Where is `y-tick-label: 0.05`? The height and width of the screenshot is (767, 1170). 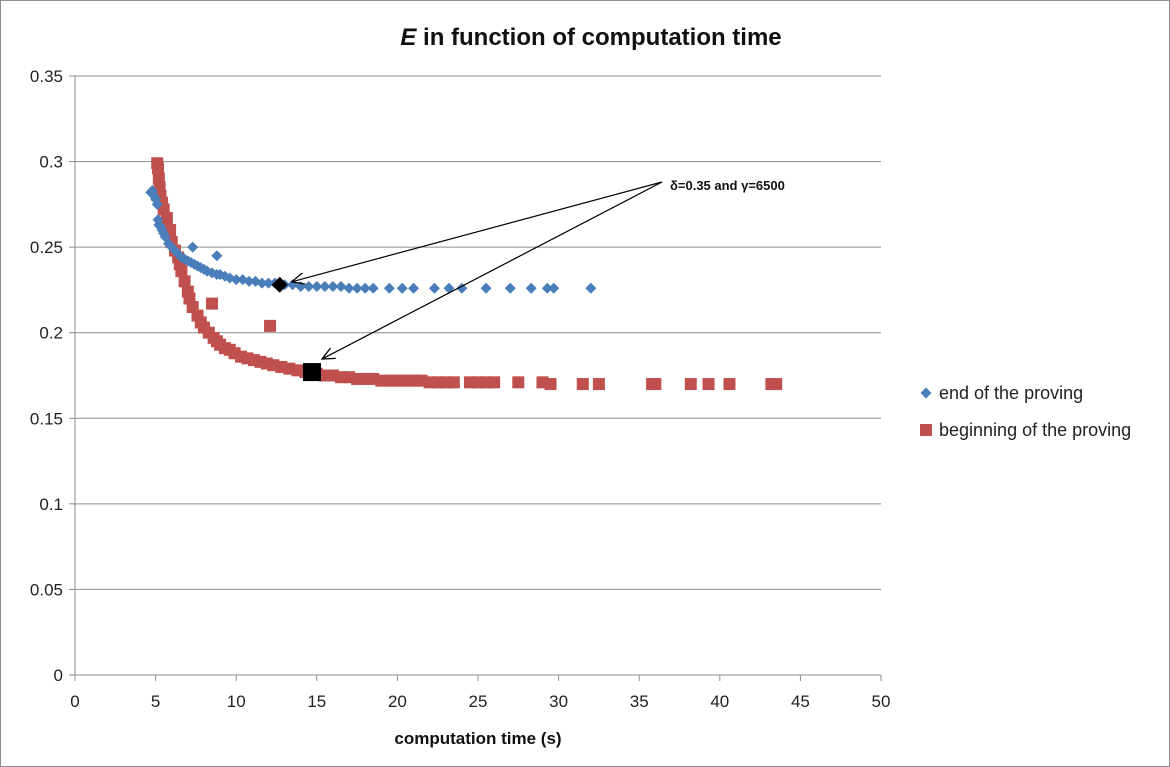
y-tick-label: 0.05 is located at coordinates (46, 589).